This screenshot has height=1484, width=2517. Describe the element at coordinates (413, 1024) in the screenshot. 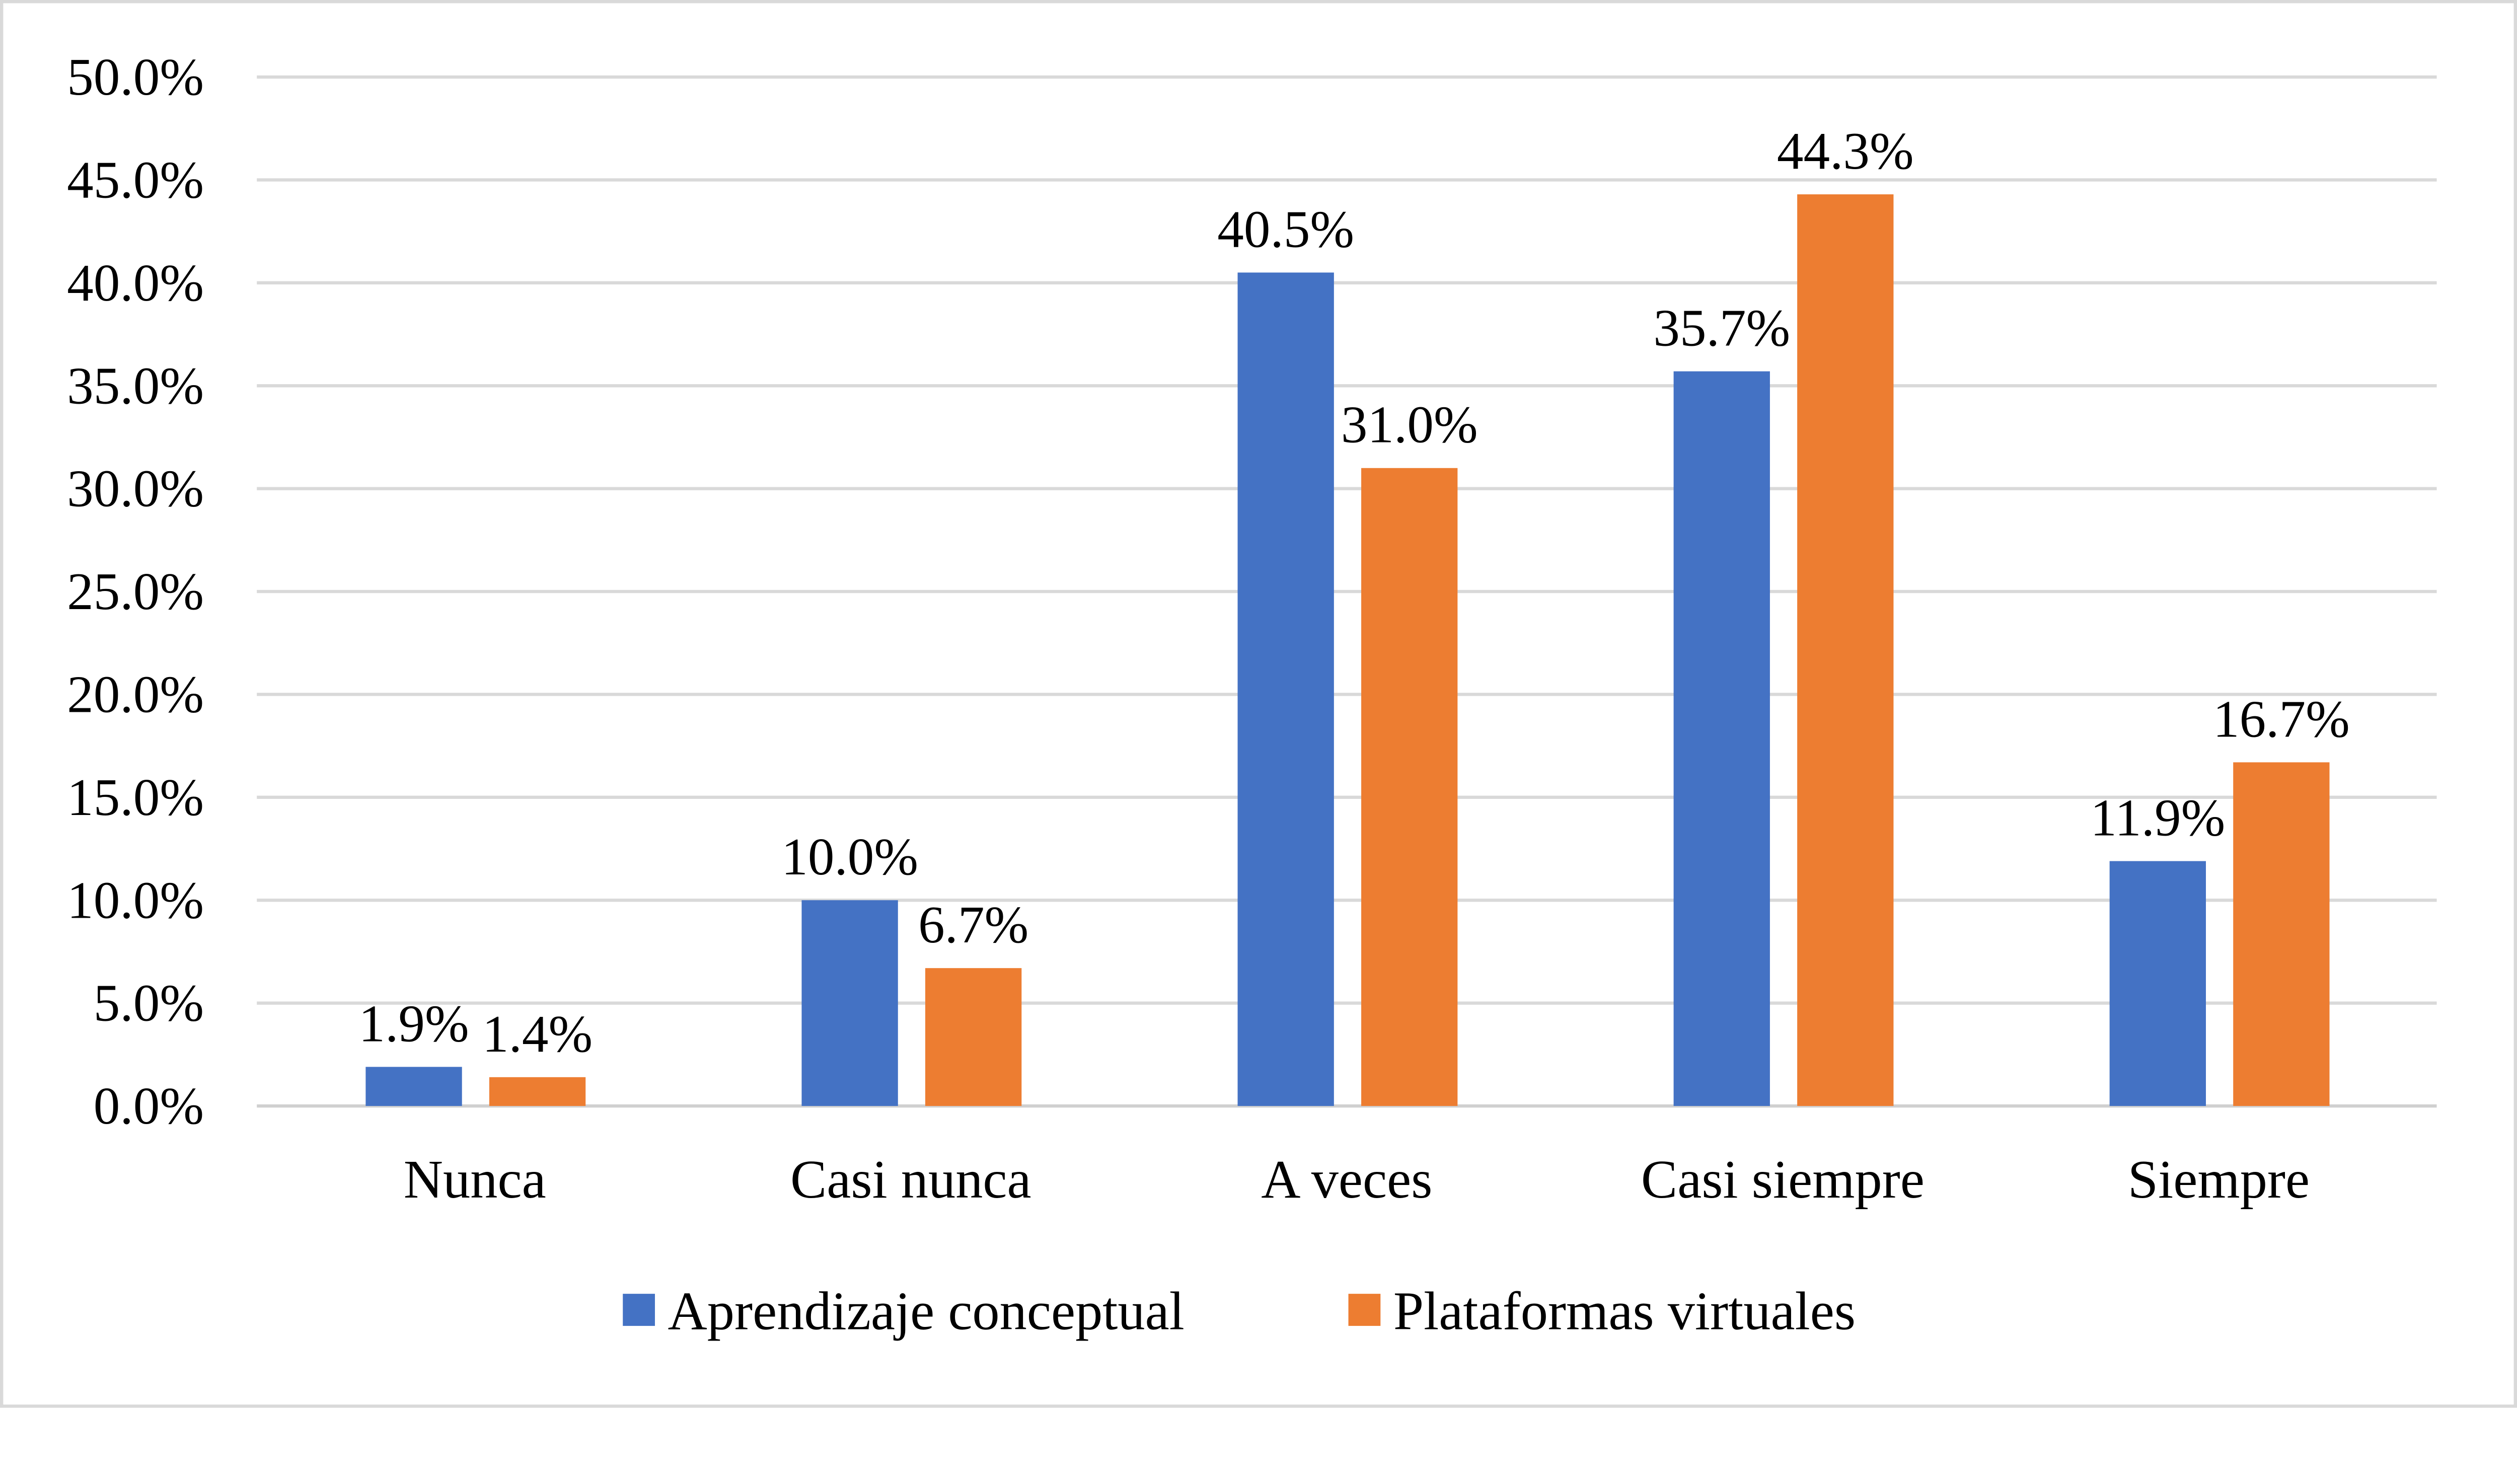

I see `data-label: 1.9%` at that location.